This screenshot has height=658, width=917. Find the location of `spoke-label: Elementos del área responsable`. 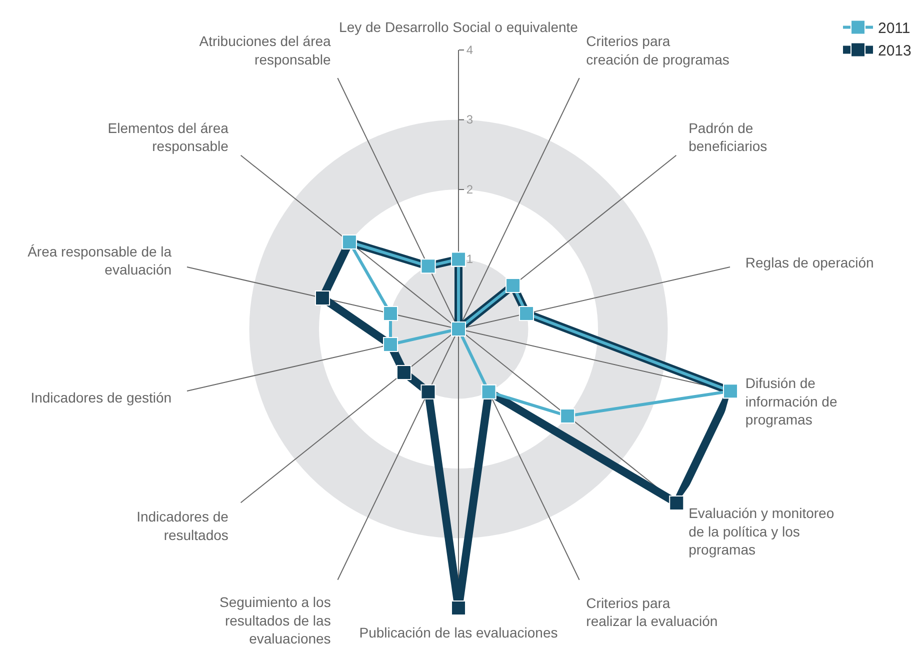

spoke-label: Elementos del área responsable is located at coordinates (168, 137).